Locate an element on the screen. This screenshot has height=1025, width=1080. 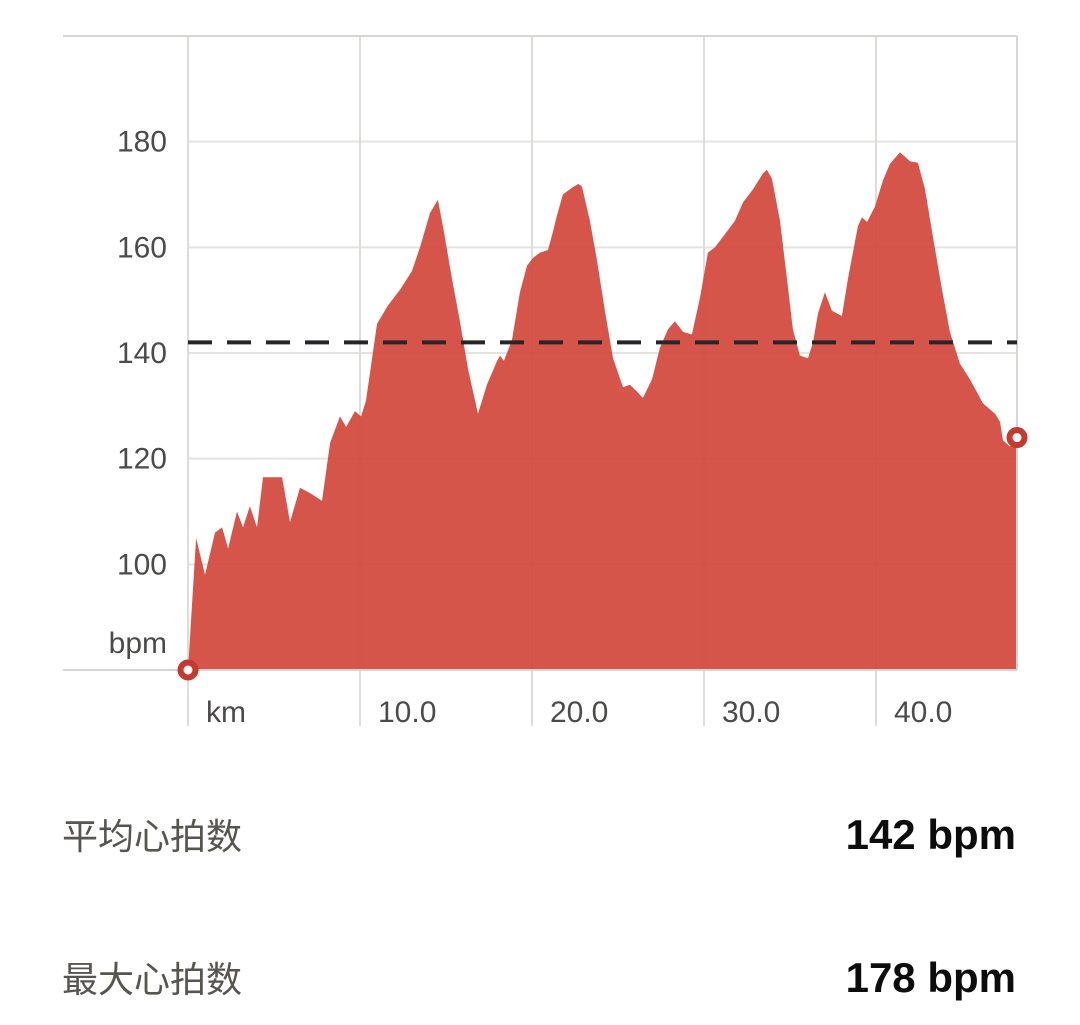
y-tick-label-120: 120 is located at coordinates (142, 459).